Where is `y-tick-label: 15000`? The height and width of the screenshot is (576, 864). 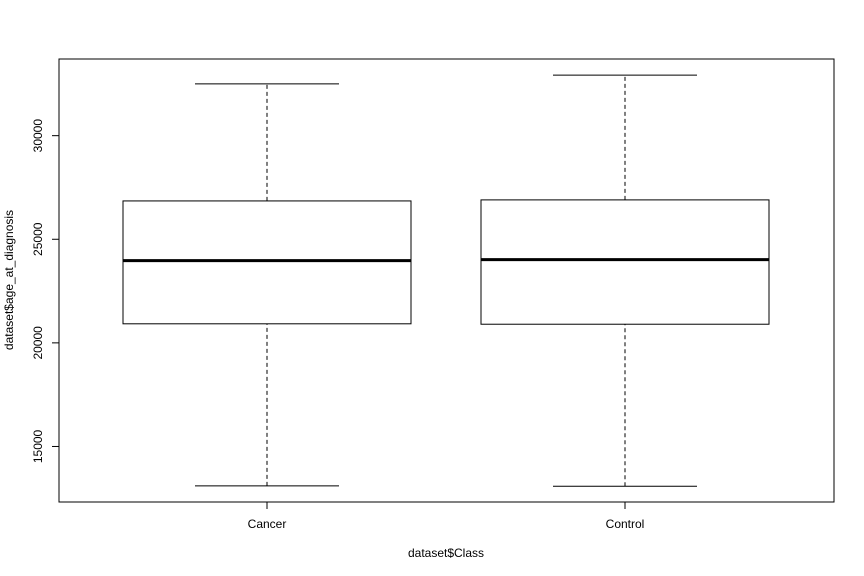 y-tick-label: 15000 is located at coordinates (38, 446).